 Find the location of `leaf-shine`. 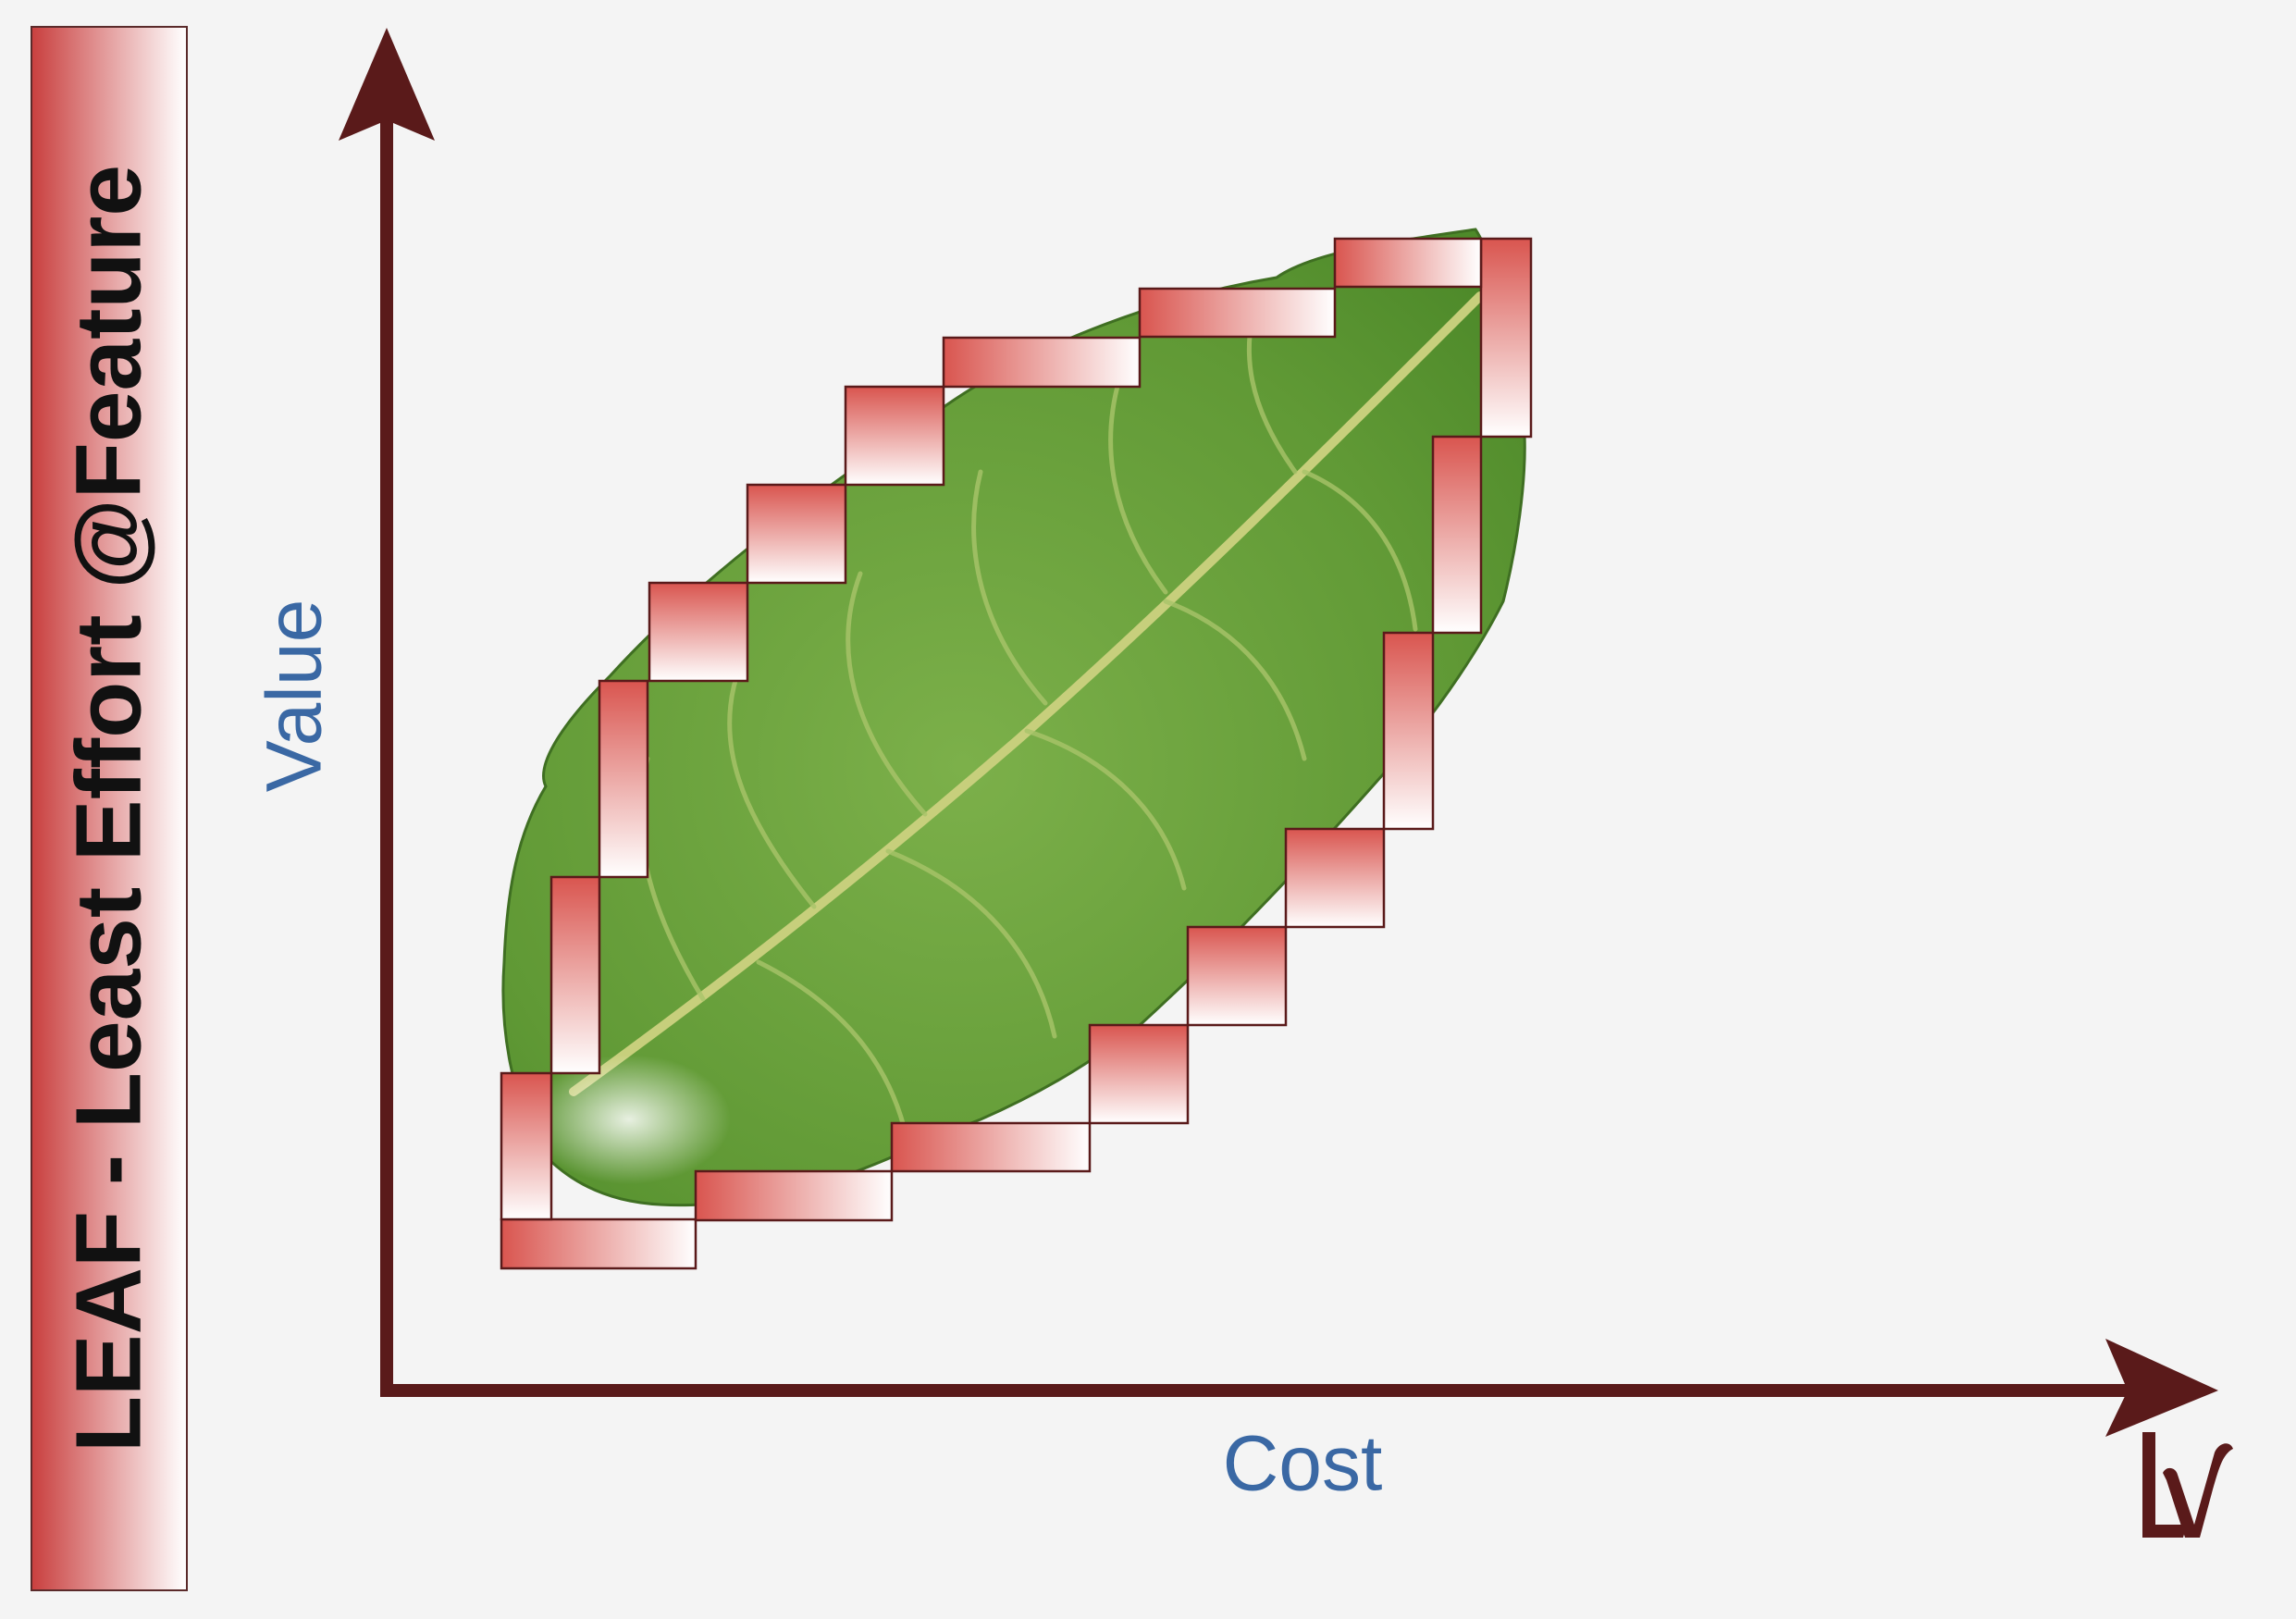

leaf-shine is located at coordinates (629, 1119).